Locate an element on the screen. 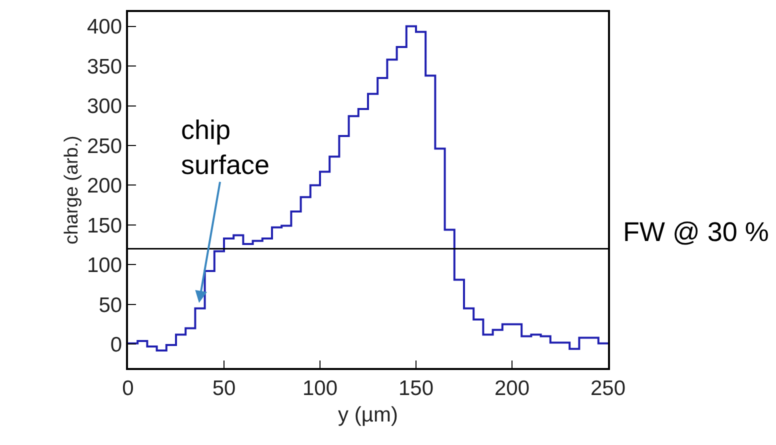 Image resolution: width=776 pixels, height=445 pixels. y-tick-label: 100 is located at coordinates (104, 266).